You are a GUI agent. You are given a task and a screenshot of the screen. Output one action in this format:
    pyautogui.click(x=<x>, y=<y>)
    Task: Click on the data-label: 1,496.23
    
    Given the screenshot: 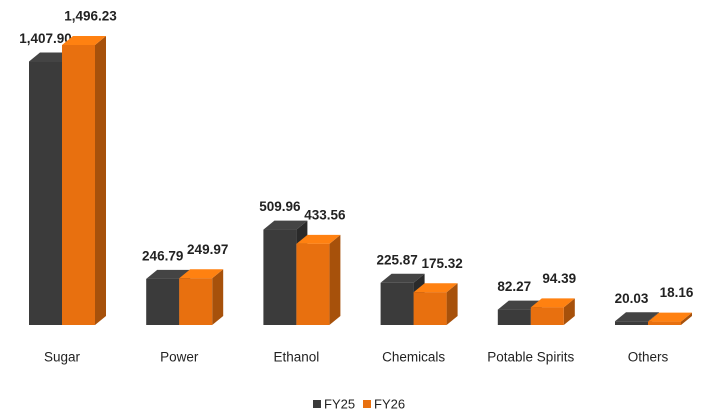 What is the action you would take?
    pyautogui.click(x=90, y=16)
    